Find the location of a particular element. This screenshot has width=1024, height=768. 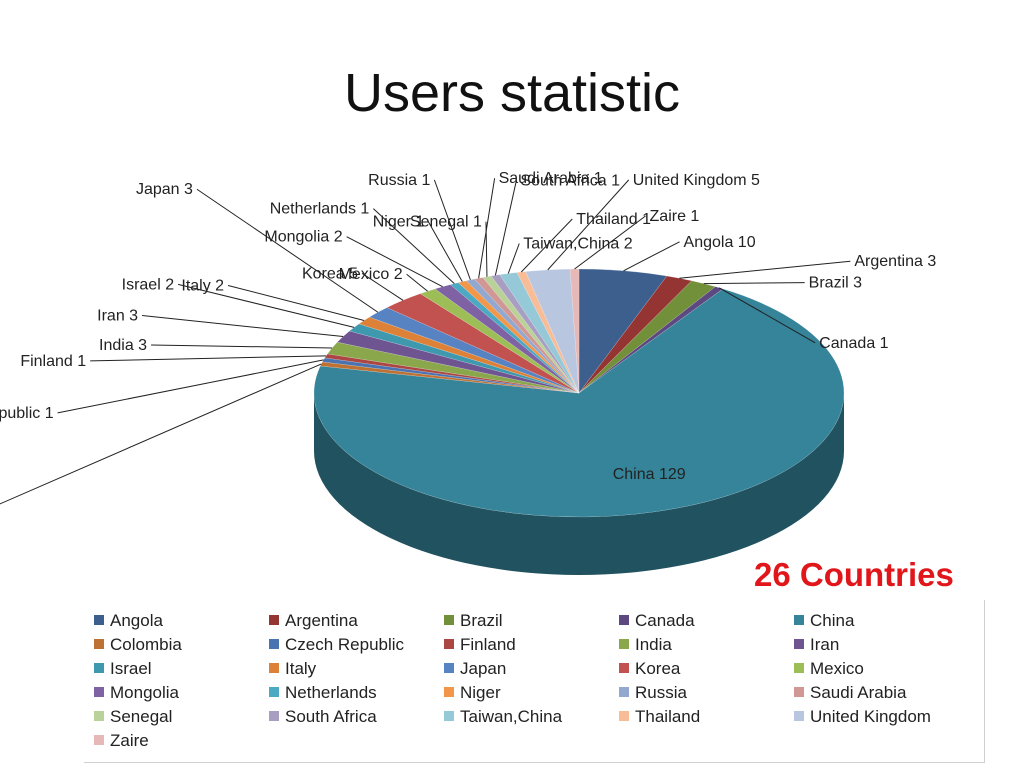

legend-item-niger: Niger is located at coordinates (472, 693).